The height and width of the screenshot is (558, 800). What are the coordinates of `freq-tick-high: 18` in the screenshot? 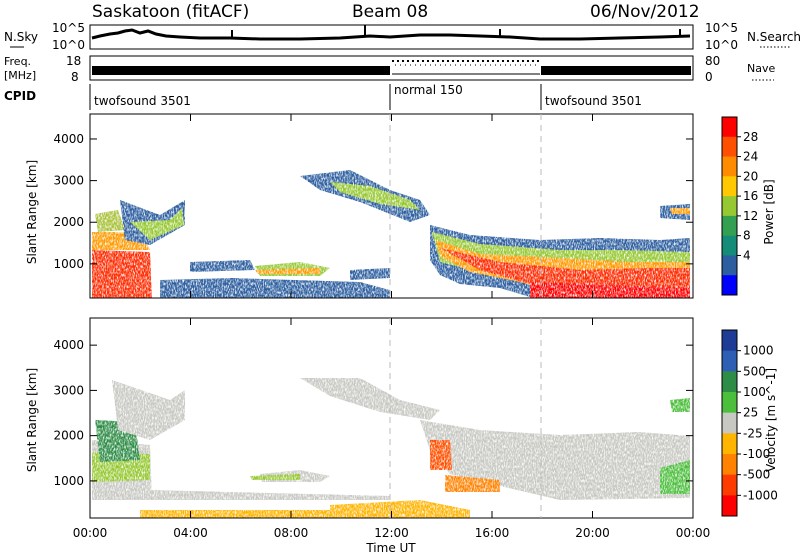 It's located at (73, 61).